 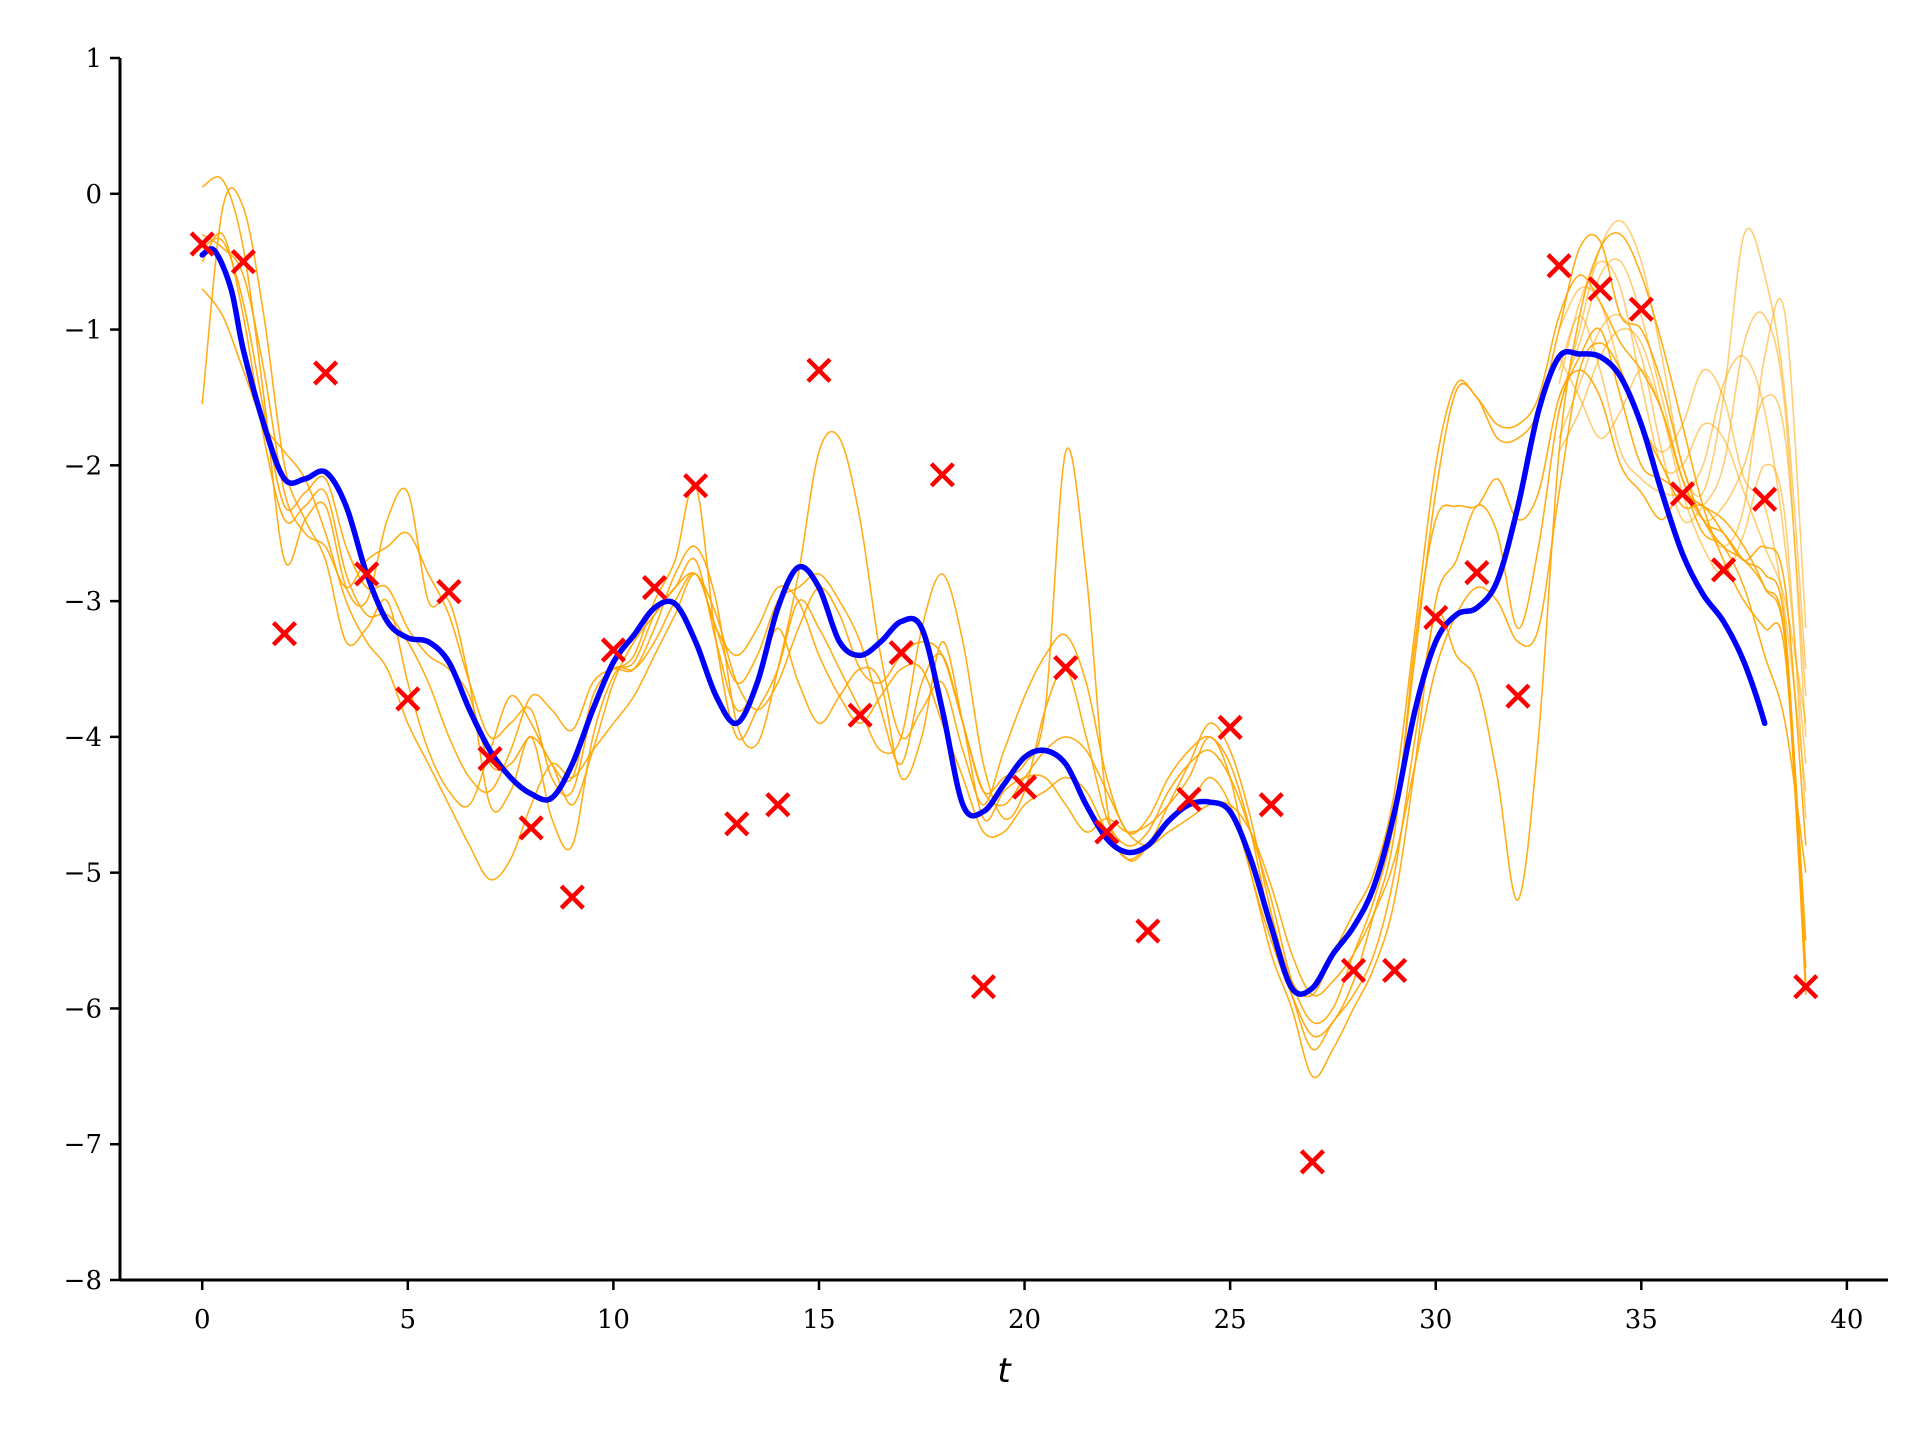 I want to click on x-tick-label: 30, so click(x=1435, y=1320).